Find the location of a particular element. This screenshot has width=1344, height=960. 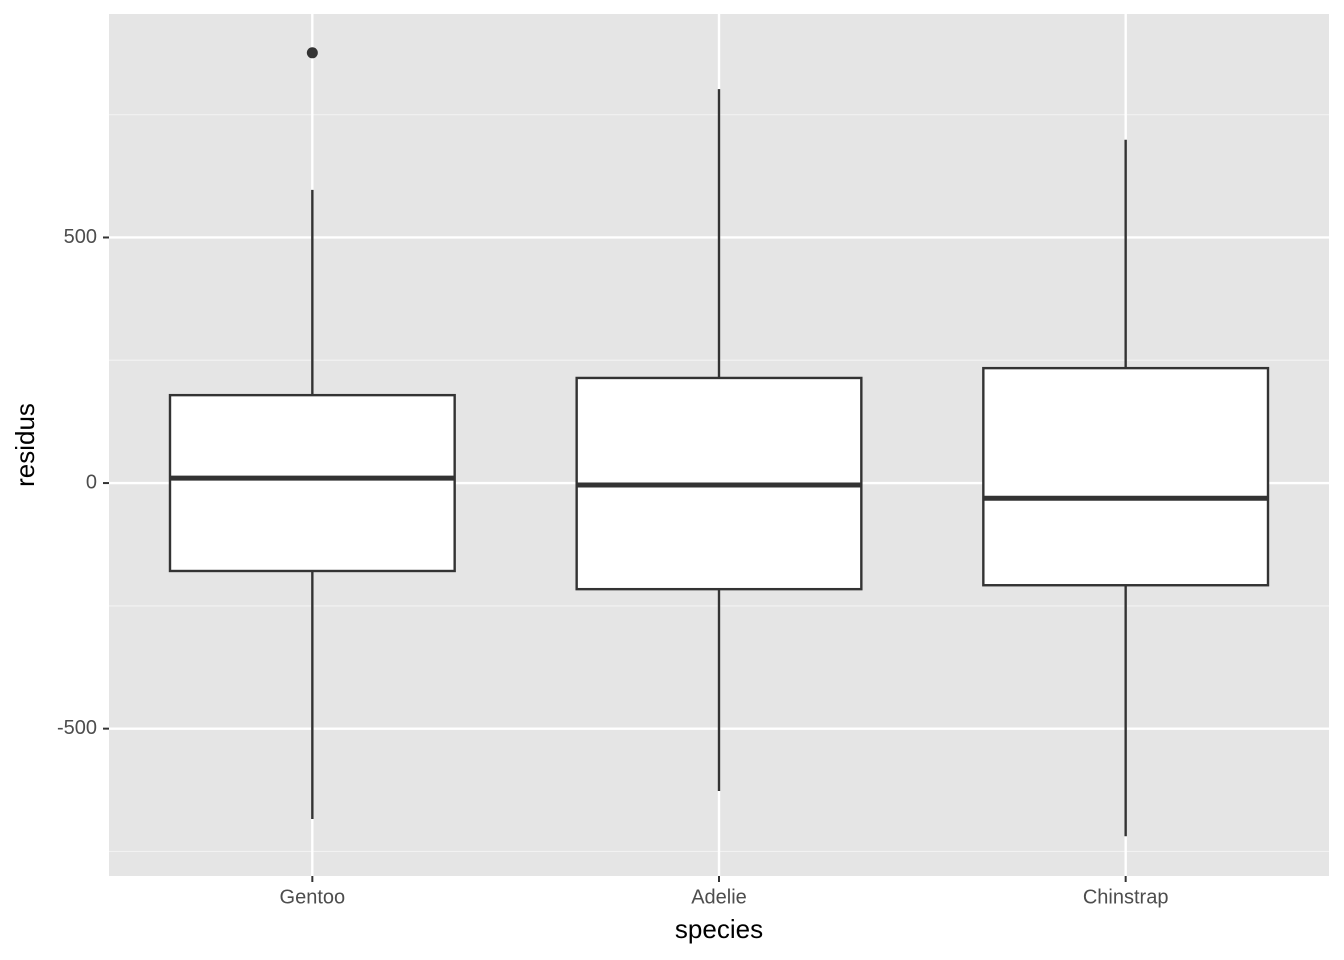

y-axis-title: residus is located at coordinates (25, 445).